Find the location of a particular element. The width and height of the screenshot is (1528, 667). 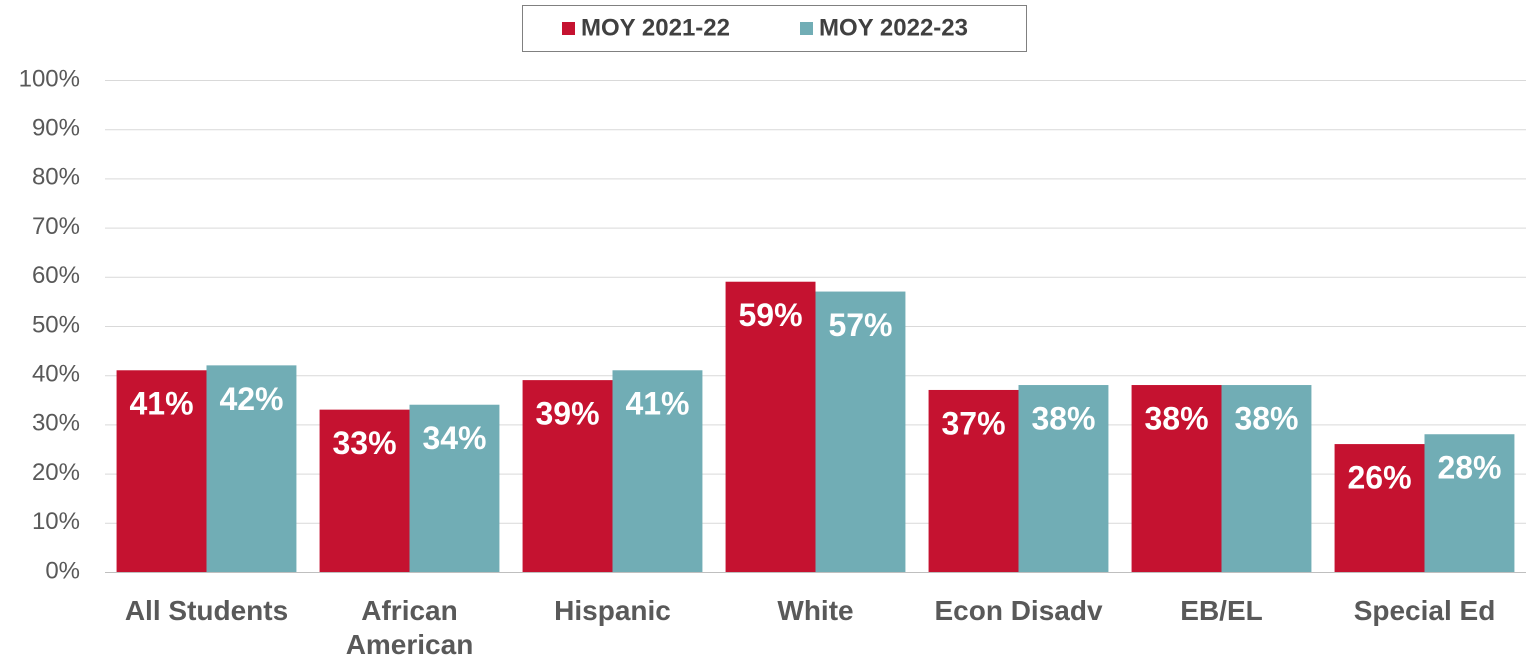

legend-label: MOY 2021-22 is located at coordinates (655, 27).